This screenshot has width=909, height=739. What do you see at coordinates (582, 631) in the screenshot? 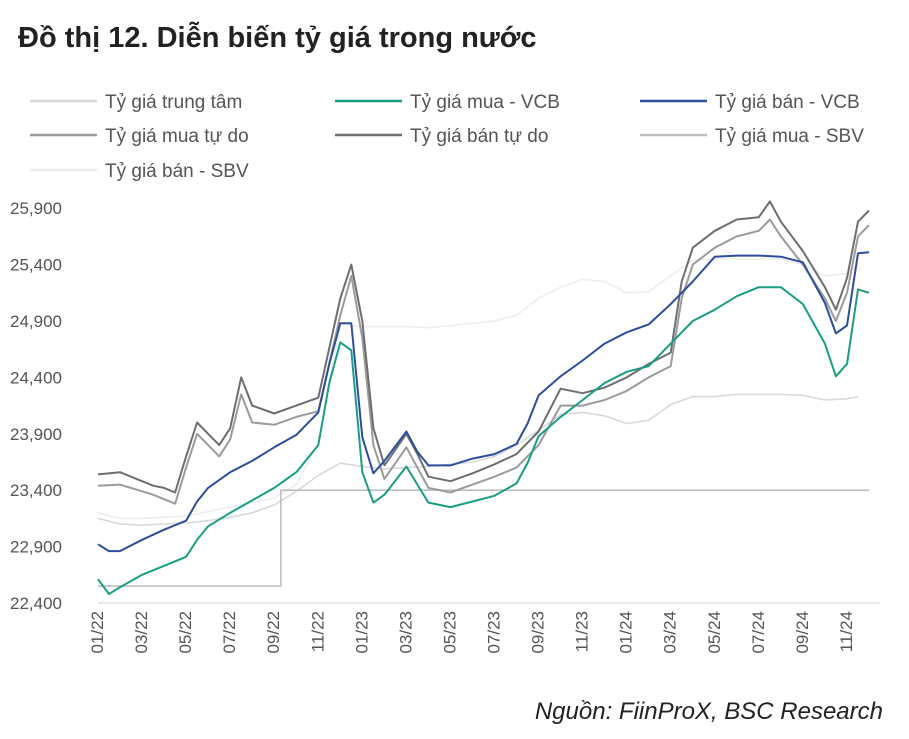
I see `x-tick-label: 11/23` at bounding box center [582, 631].